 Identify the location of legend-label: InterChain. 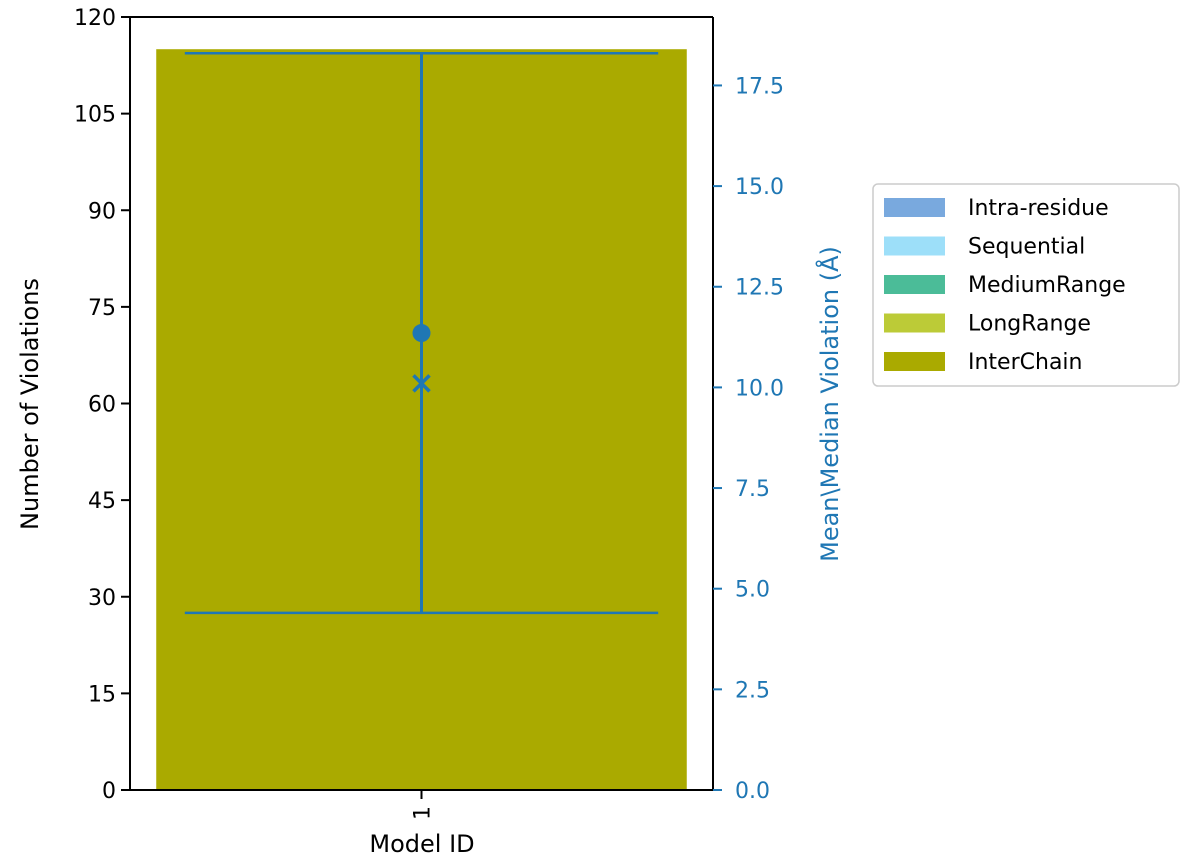
(1025, 362).